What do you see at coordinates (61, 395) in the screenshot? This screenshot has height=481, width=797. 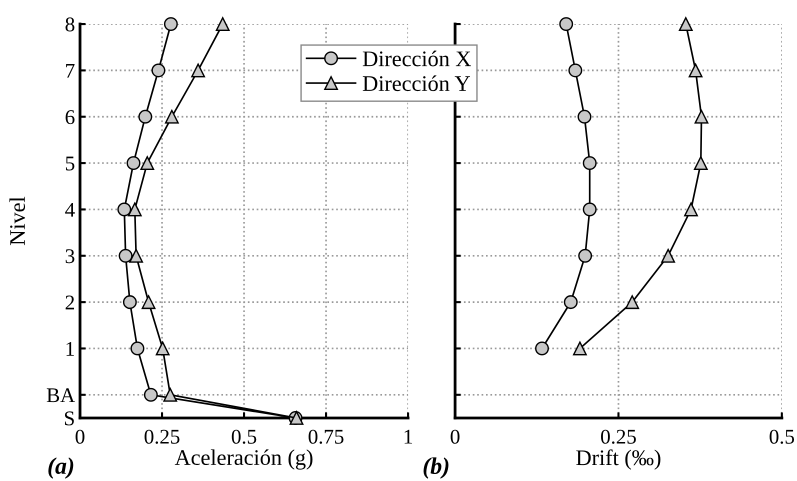 I see `y-tick-label: BA` at bounding box center [61, 395].